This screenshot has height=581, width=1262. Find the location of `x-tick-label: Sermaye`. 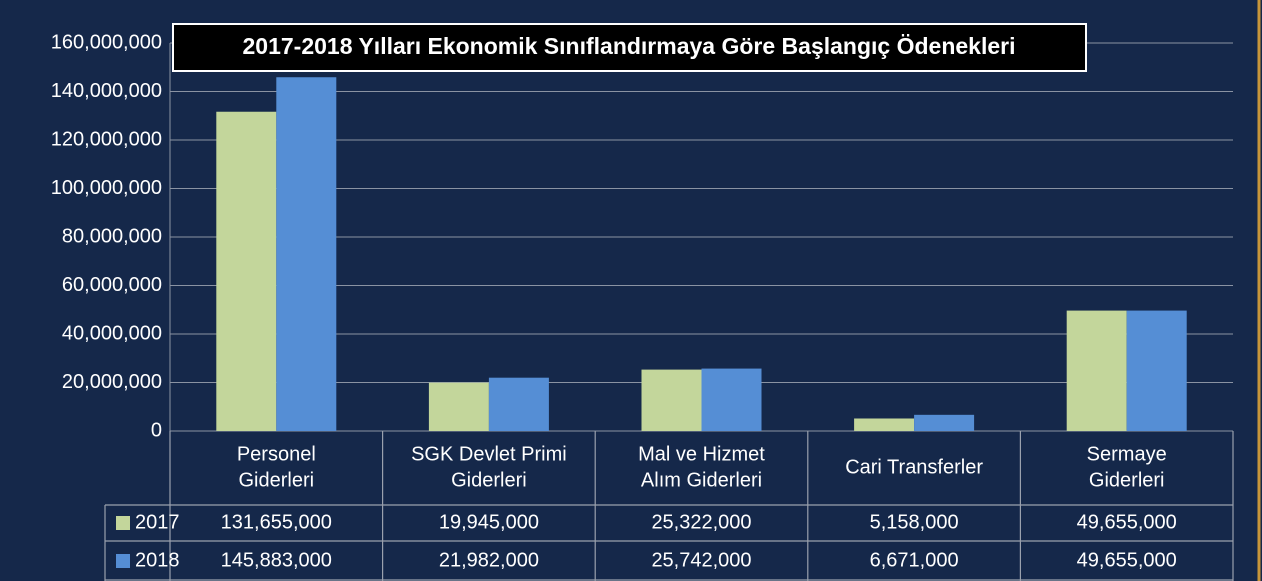

x-tick-label: Sermaye is located at coordinates (1127, 454).